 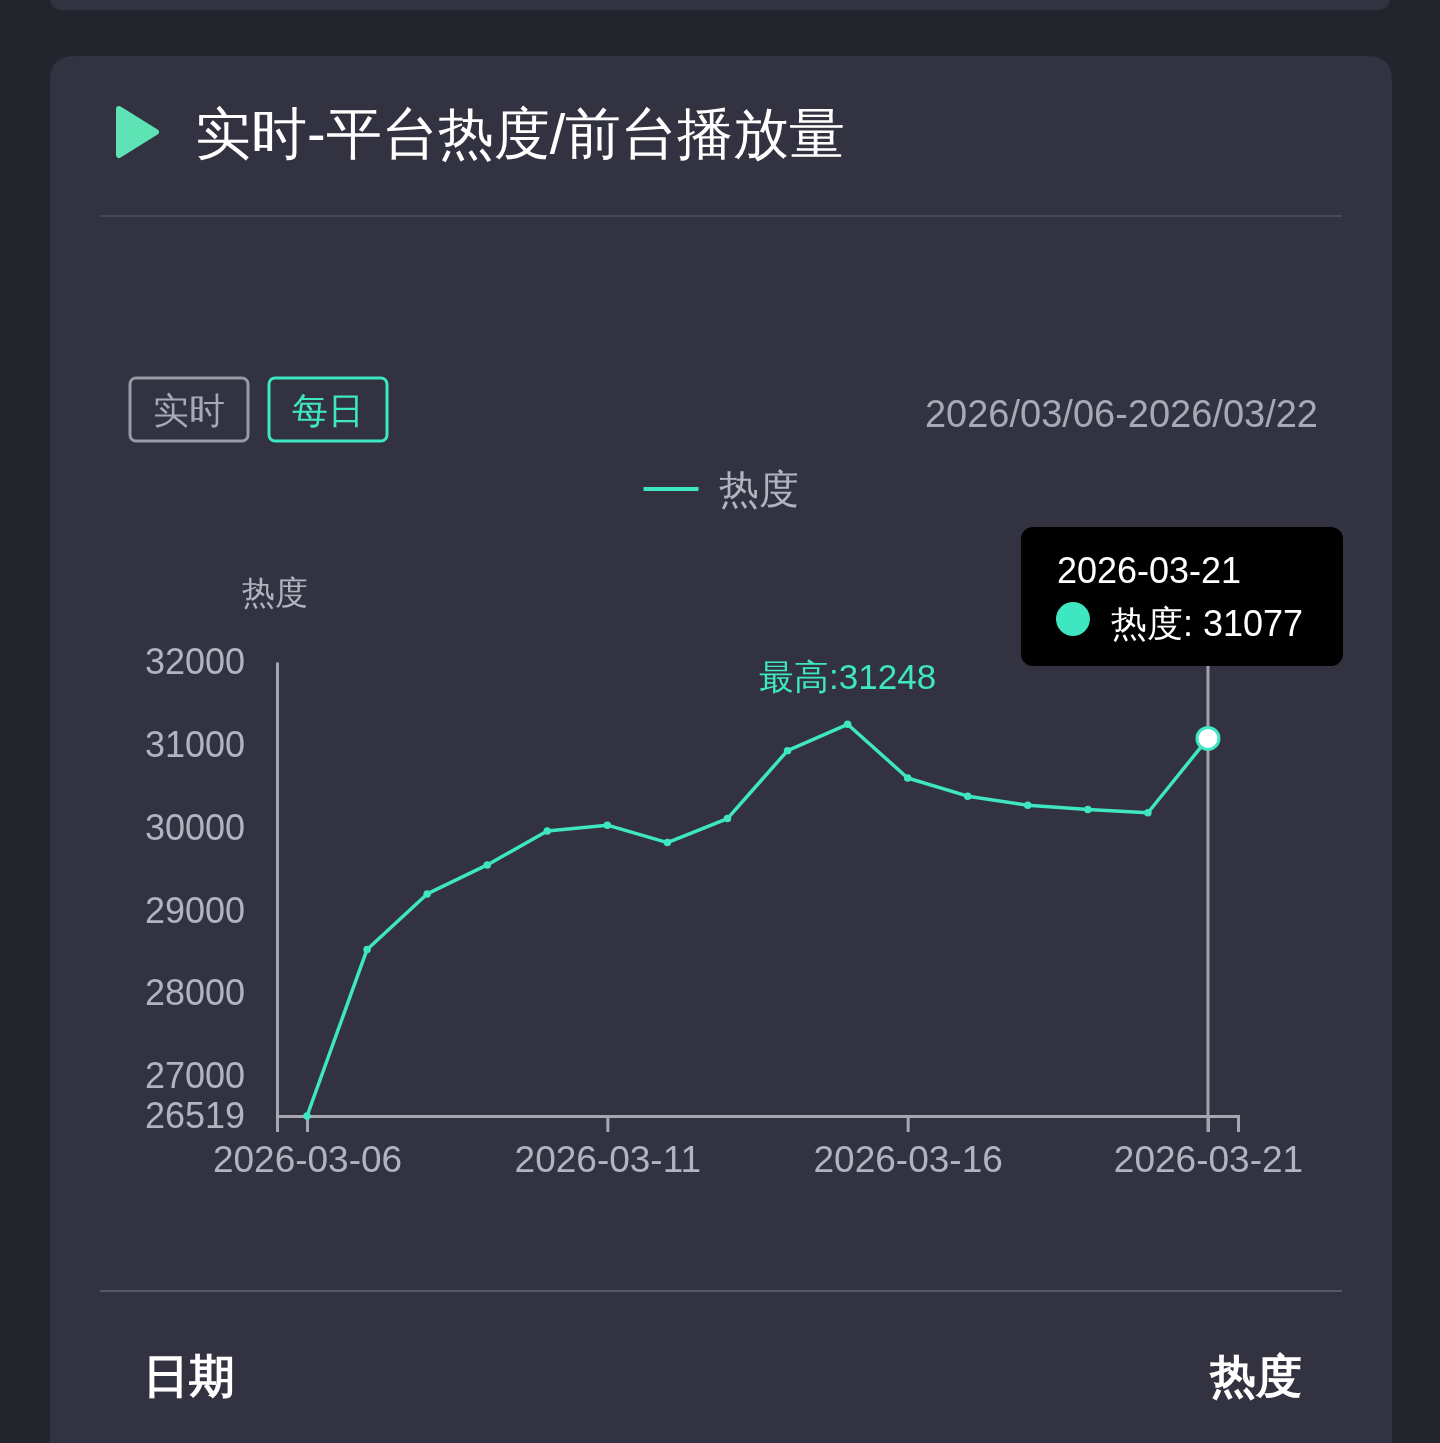 What do you see at coordinates (307, 1160) in the screenshot?
I see `x-tick-label: 2026-03-06` at bounding box center [307, 1160].